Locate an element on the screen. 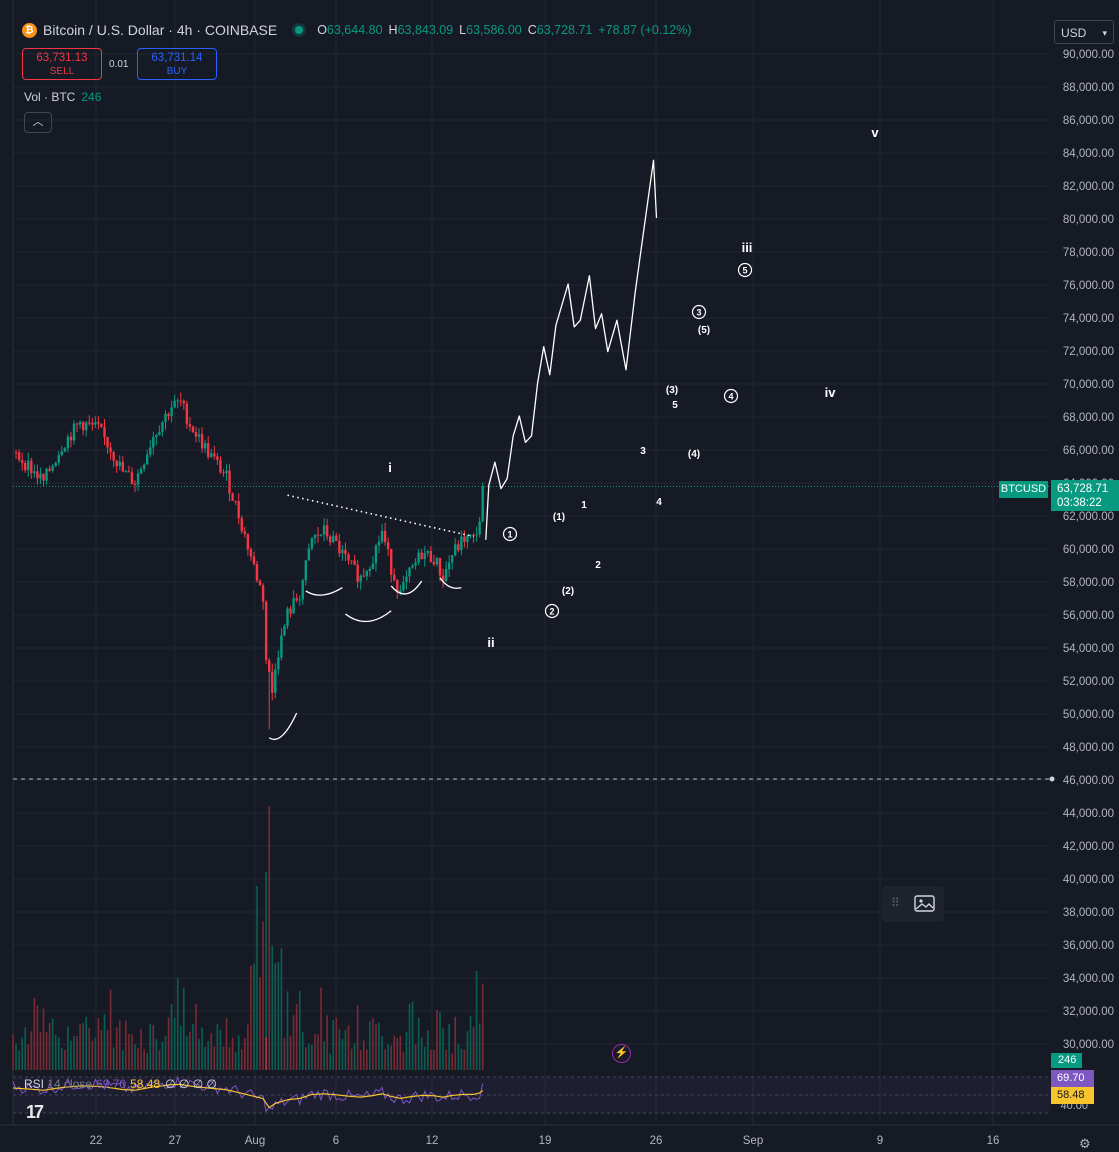 Image resolution: width=1119 pixels, height=1152 pixels. time-axis-label: 27 is located at coordinates (175, 1141).